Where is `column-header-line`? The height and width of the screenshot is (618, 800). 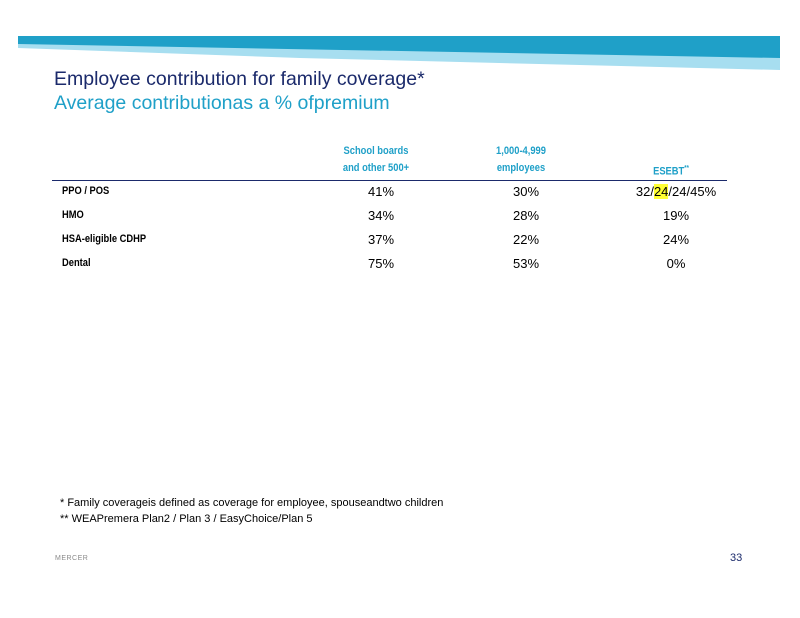 column-header-line is located at coordinates (671, 151).